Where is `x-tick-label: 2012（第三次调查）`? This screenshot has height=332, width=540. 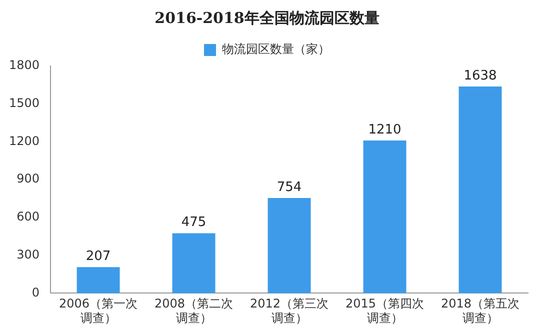
x-tick-label: 2012（第三次调查） is located at coordinates (289, 310).